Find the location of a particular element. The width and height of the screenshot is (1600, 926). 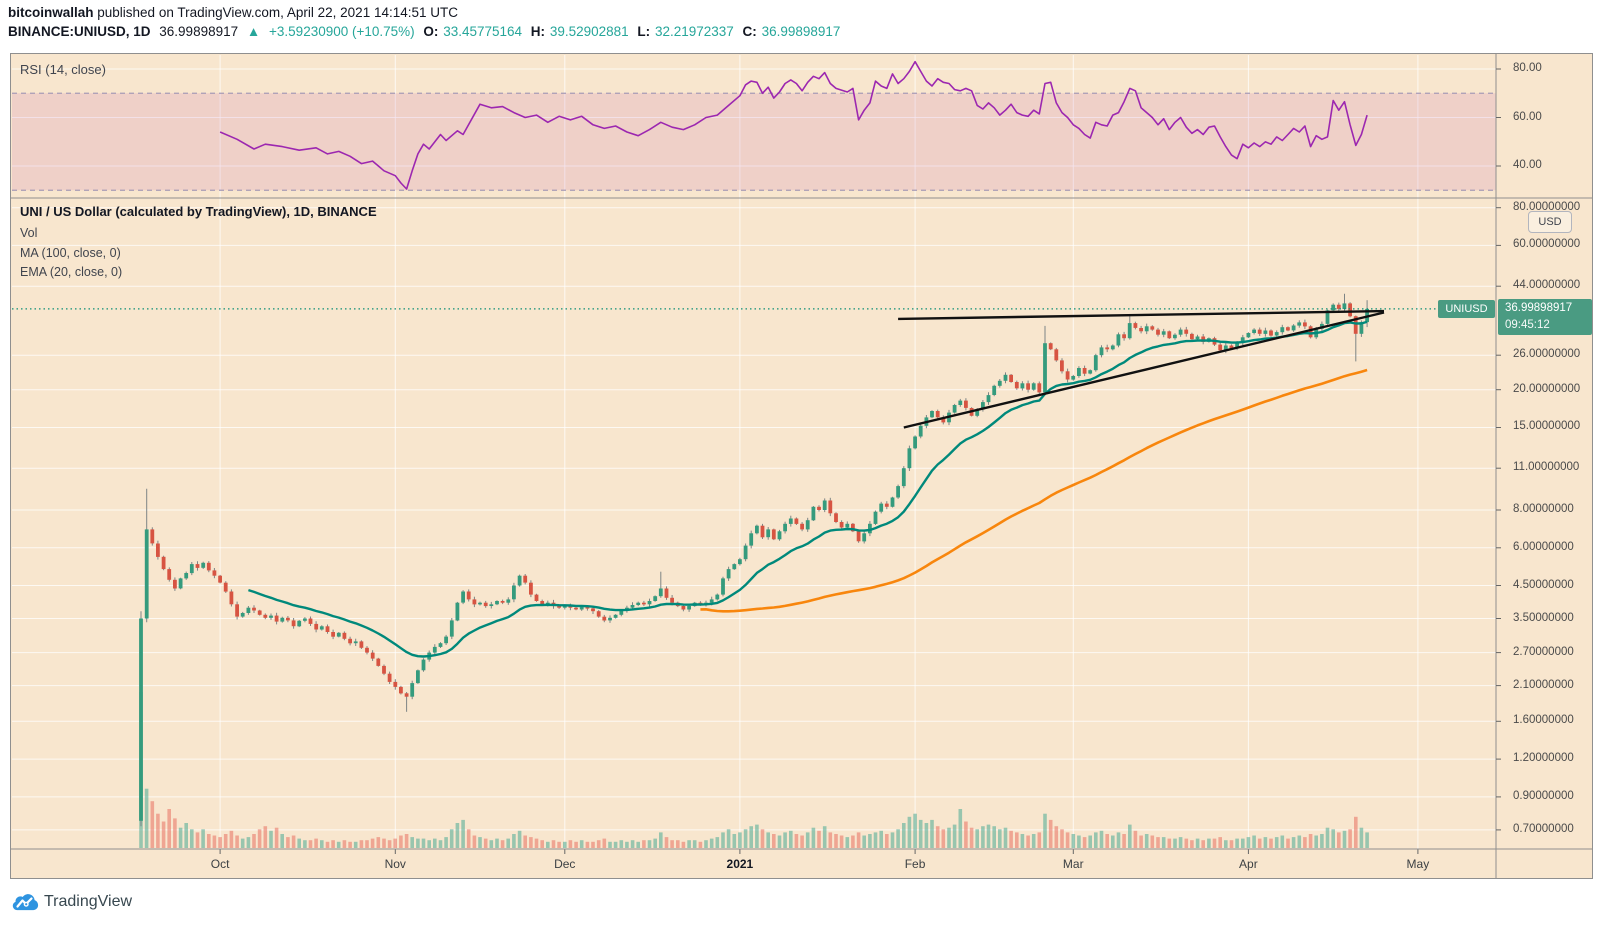

tradingview-logo-icon is located at coordinates (26, 903).